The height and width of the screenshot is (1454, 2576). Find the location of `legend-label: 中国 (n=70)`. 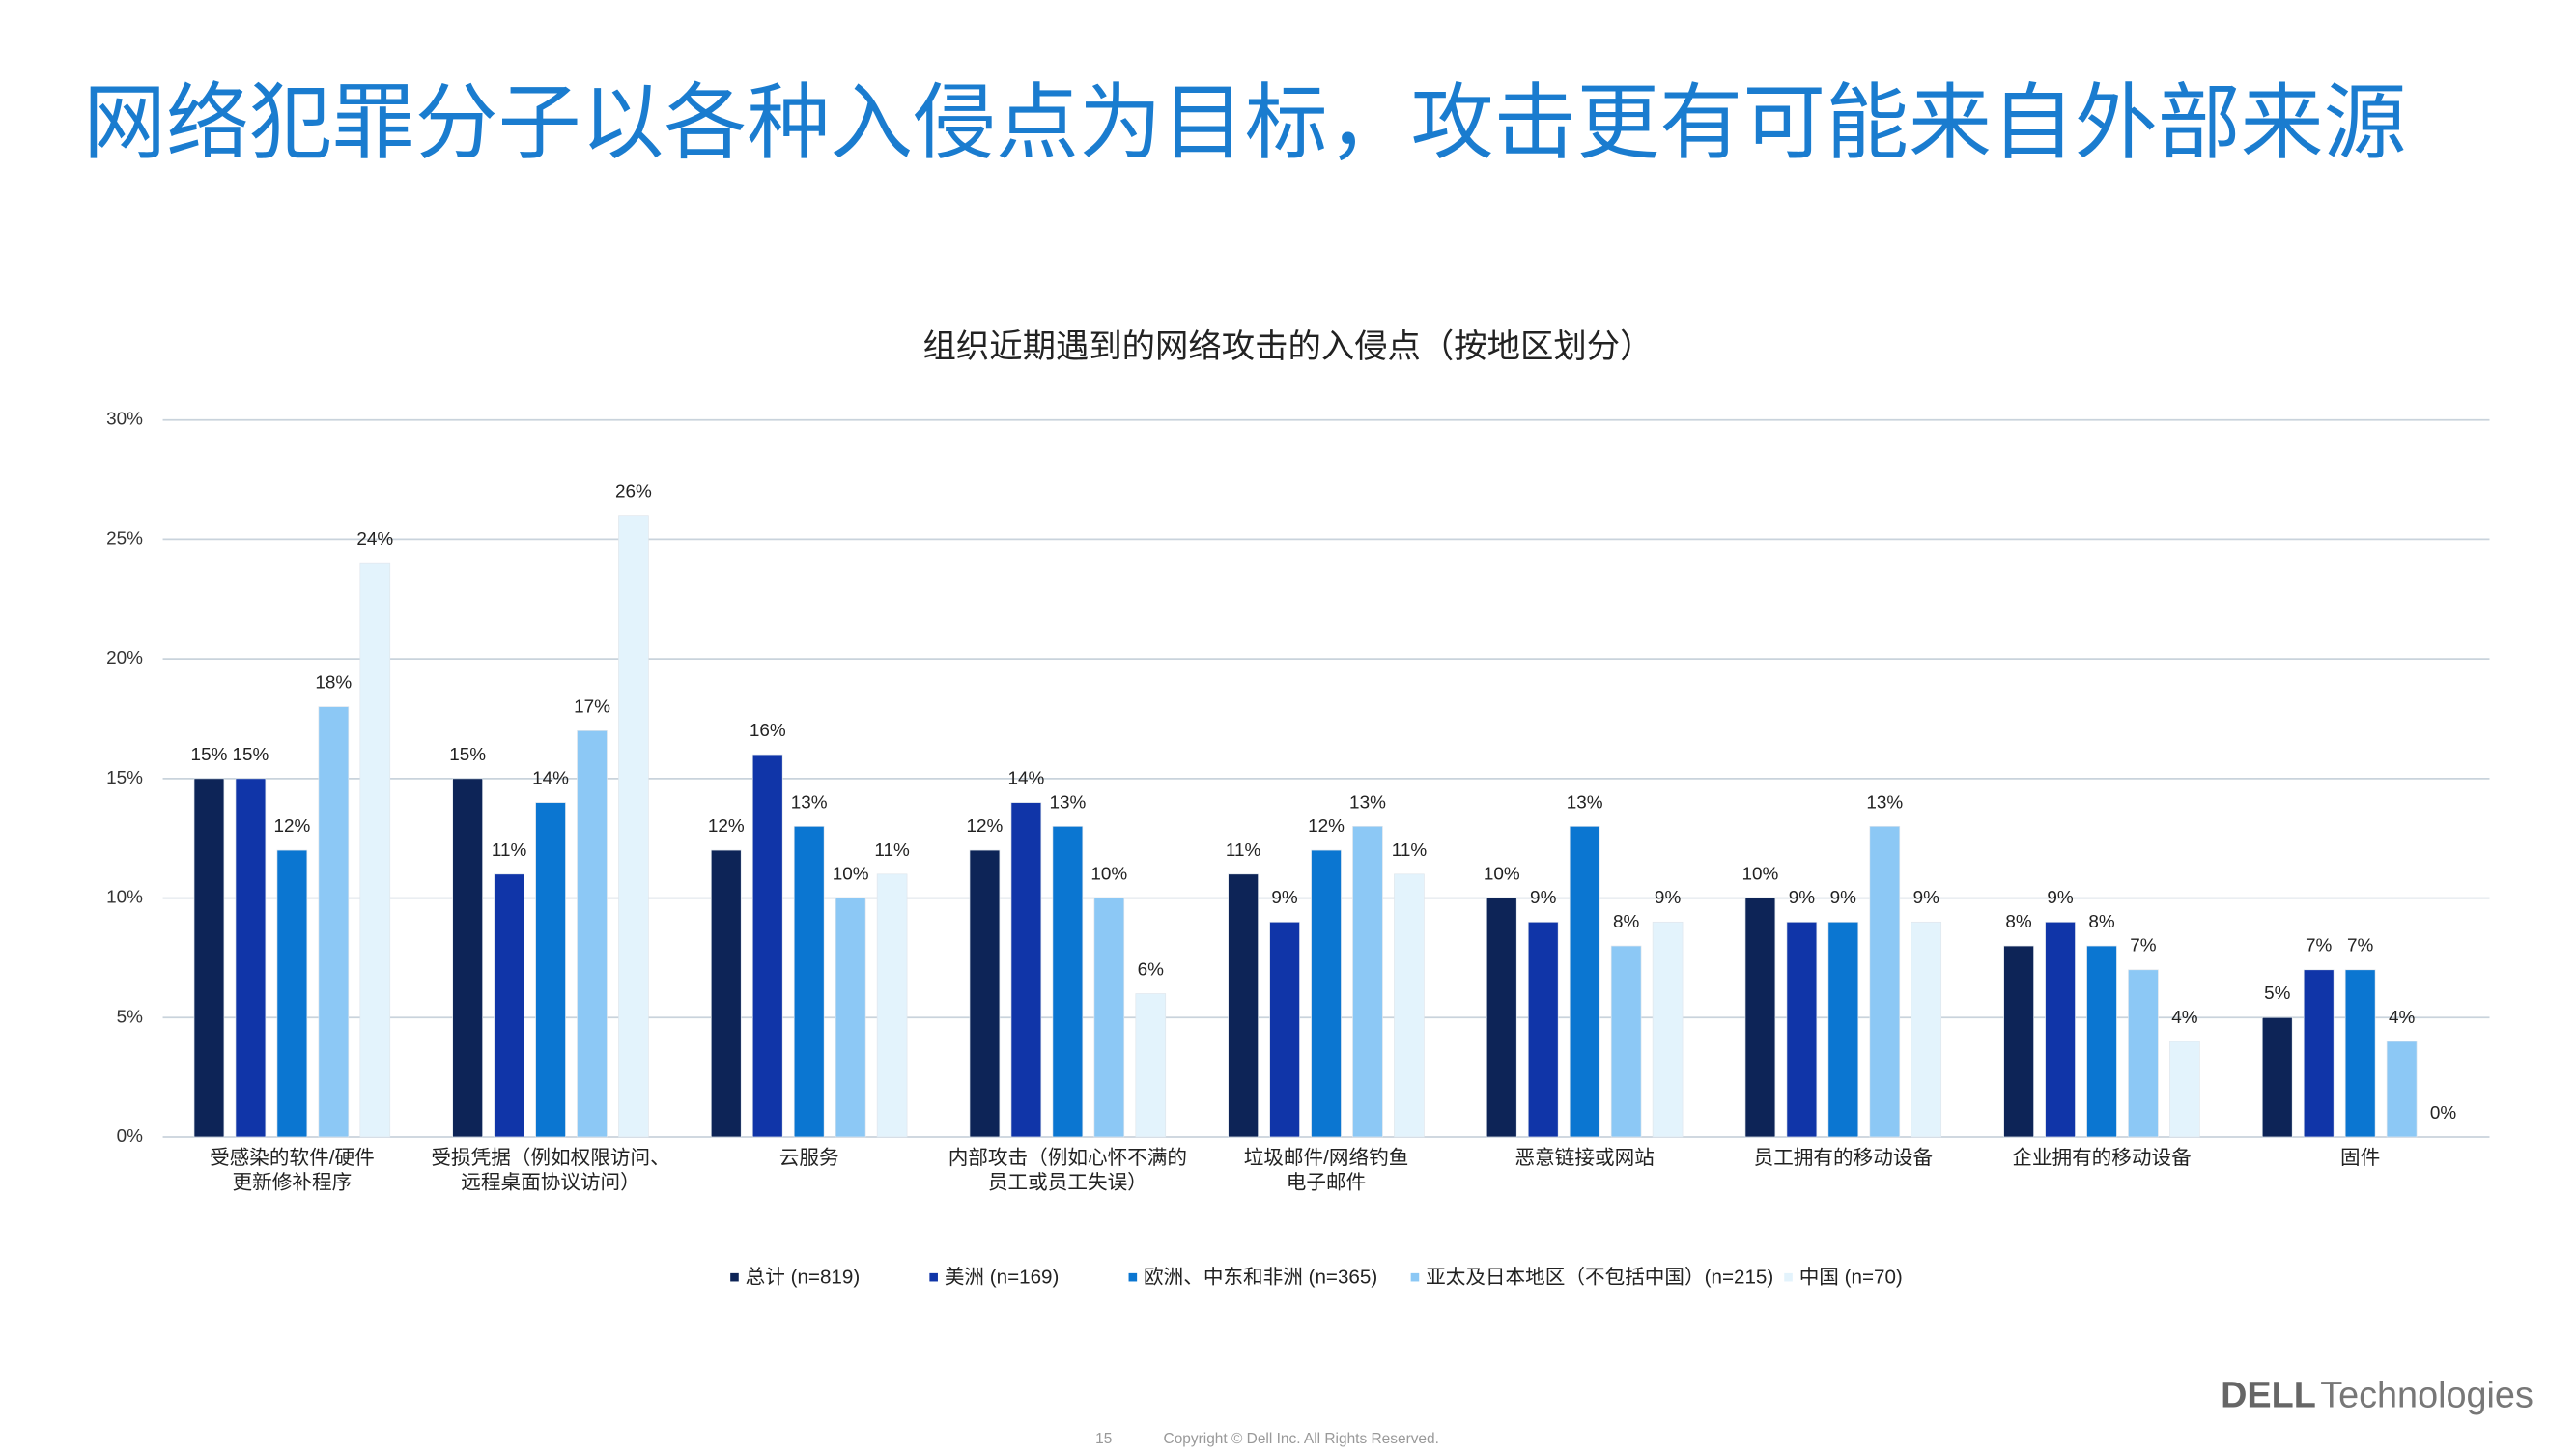

legend-label: 中国 (n=70) is located at coordinates (1851, 1277).